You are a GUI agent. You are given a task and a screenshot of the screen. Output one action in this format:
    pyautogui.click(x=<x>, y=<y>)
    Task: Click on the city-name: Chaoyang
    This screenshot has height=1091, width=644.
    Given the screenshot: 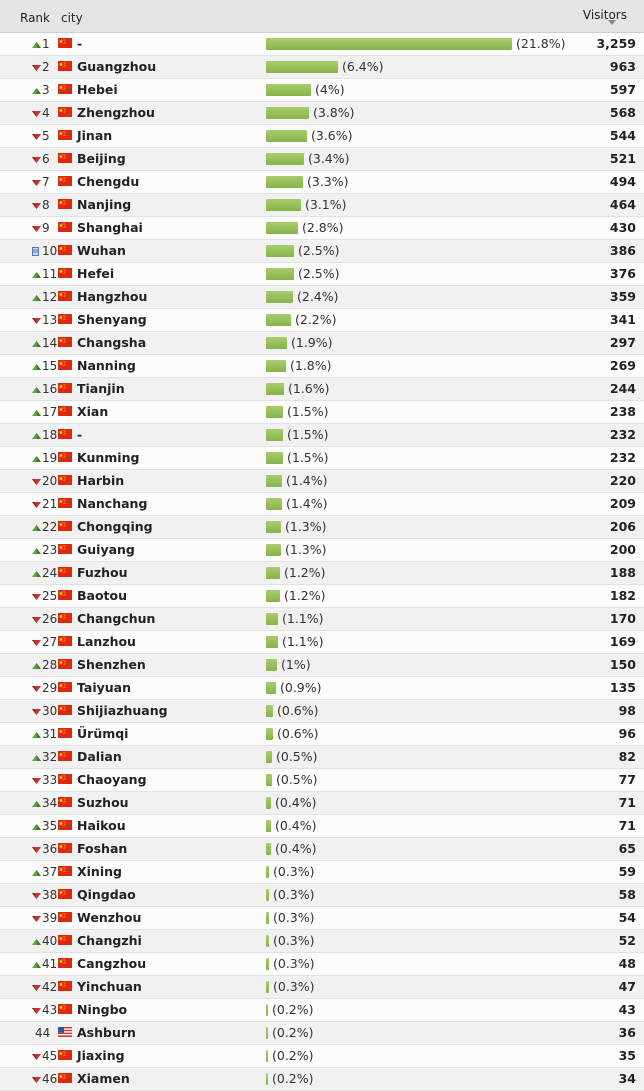 What is the action you would take?
    pyautogui.click(x=112, y=779)
    